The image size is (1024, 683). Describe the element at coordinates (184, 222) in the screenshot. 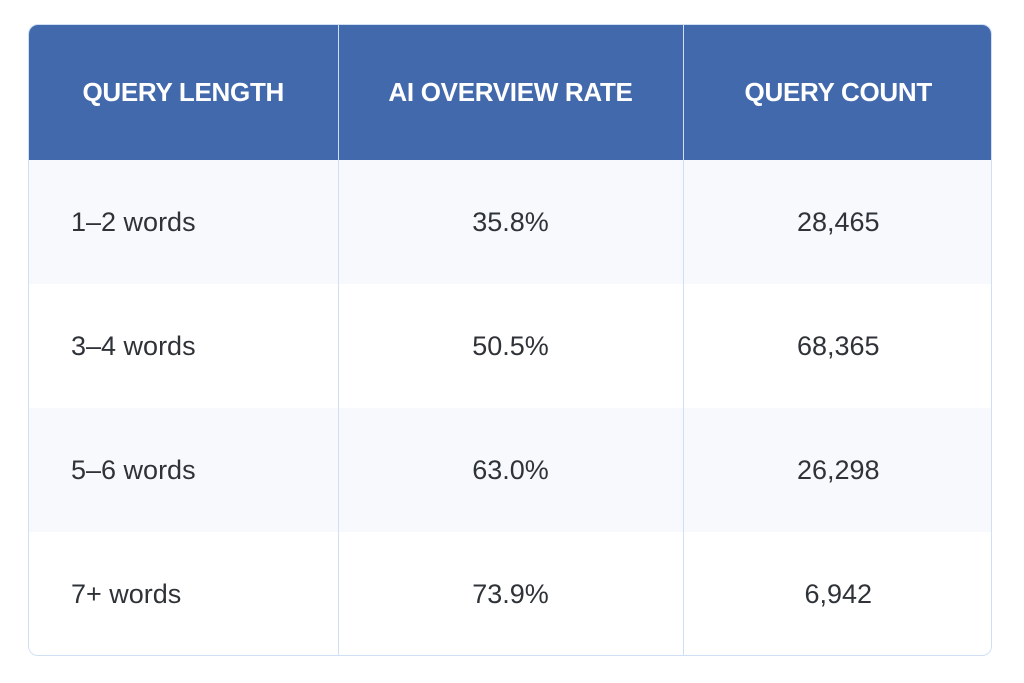

I see `cell-query-length: 1–2 words` at that location.